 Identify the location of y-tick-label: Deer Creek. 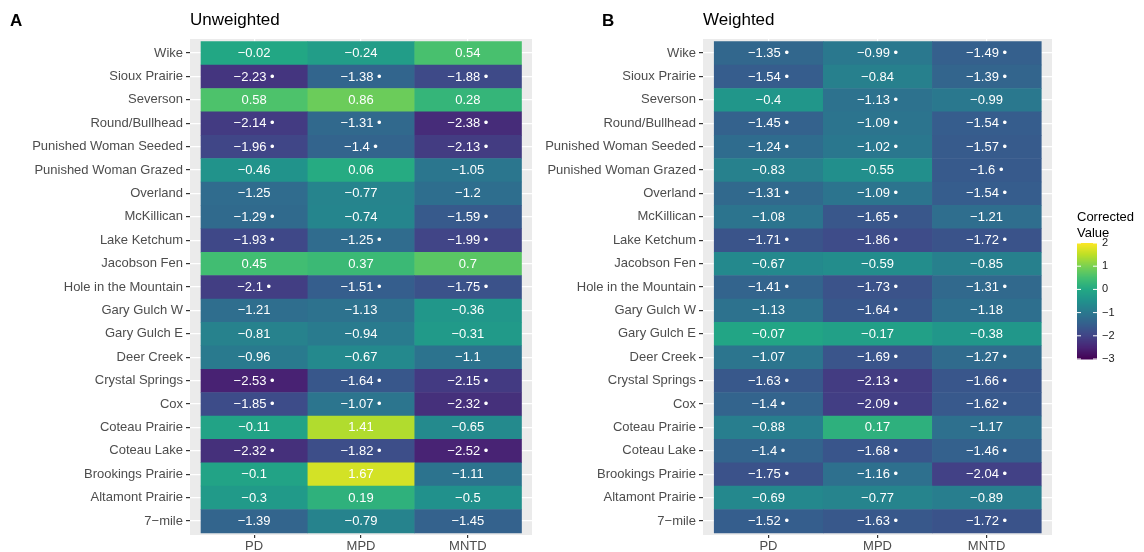
(150, 356).